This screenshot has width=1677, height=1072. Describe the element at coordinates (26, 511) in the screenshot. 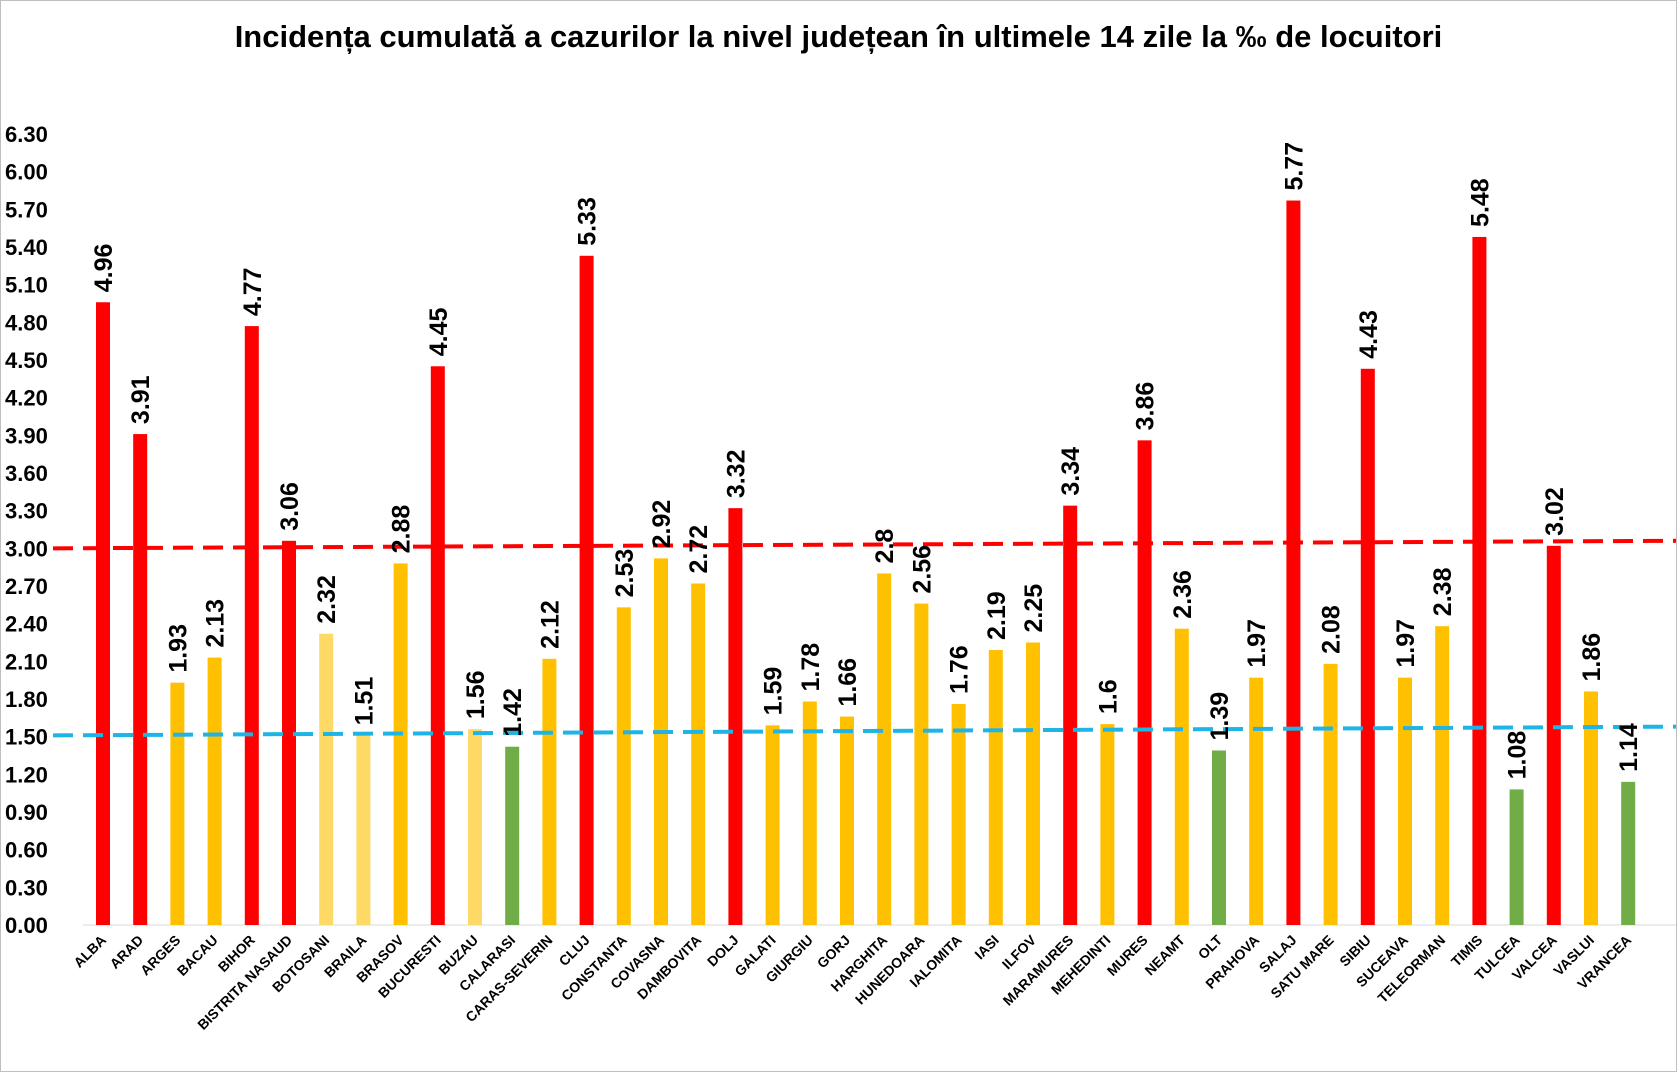

I see `y-tick-label: 3.30` at that location.